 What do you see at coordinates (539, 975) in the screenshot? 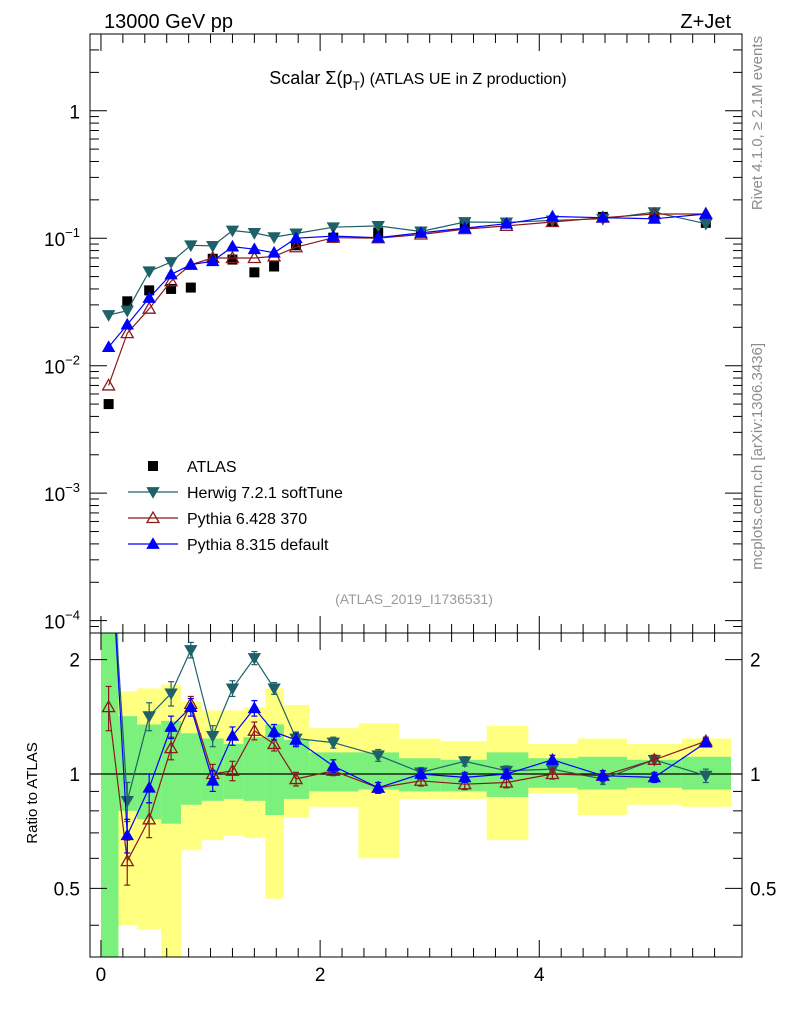
I see `xtick-label: 4` at bounding box center [539, 975].